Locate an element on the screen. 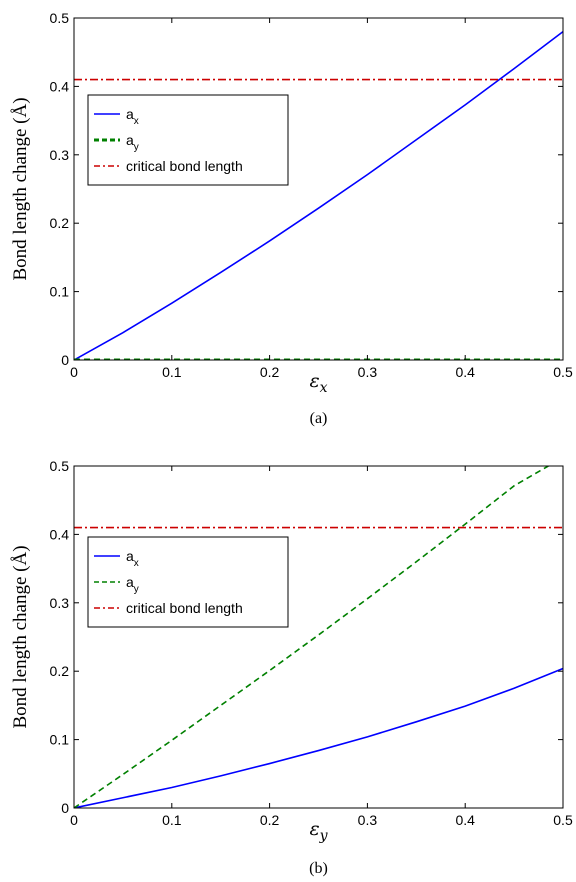  panel-caption: (b) is located at coordinates (318, 868).